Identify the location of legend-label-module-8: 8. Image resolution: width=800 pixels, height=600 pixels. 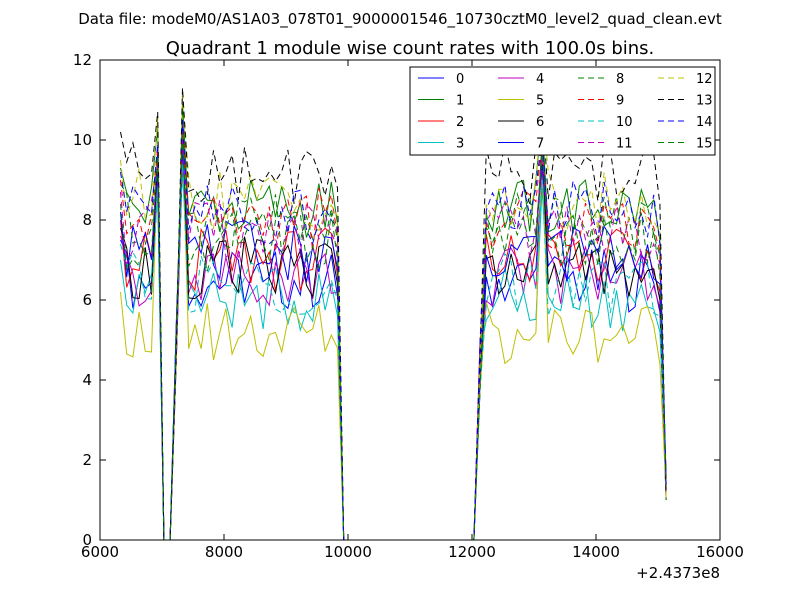
(620, 79).